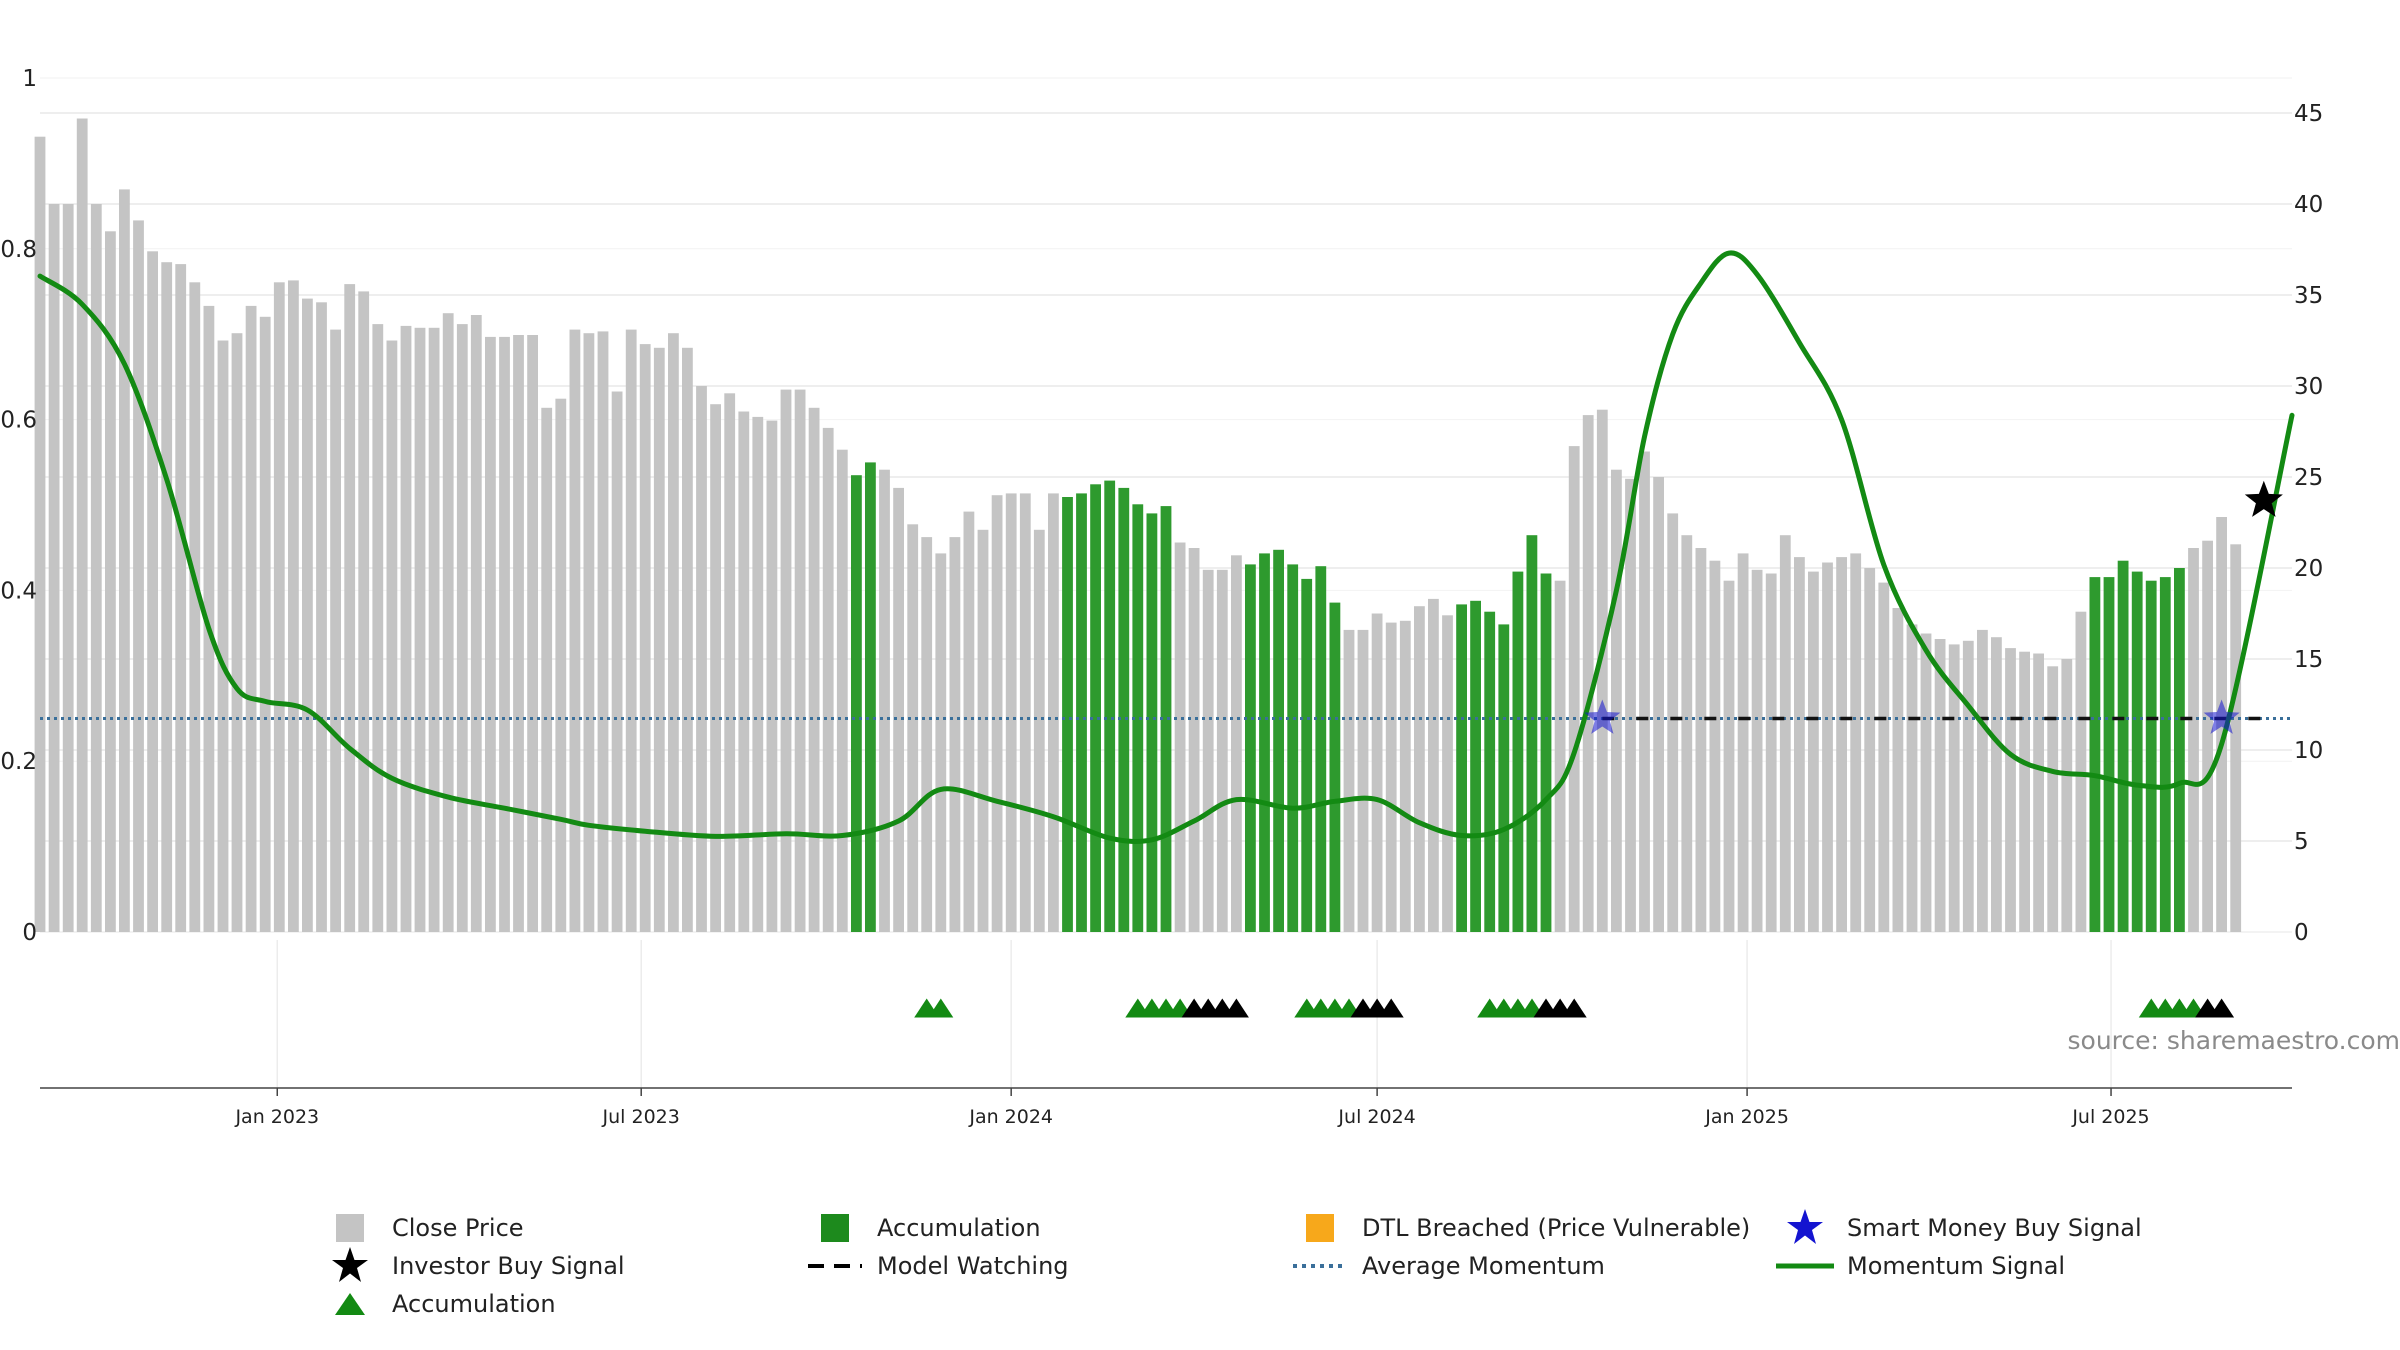 The height and width of the screenshot is (1350, 2400). Describe the element at coordinates (2301, 842) in the screenshot. I see `right-axis-tick-label: 5` at that location.